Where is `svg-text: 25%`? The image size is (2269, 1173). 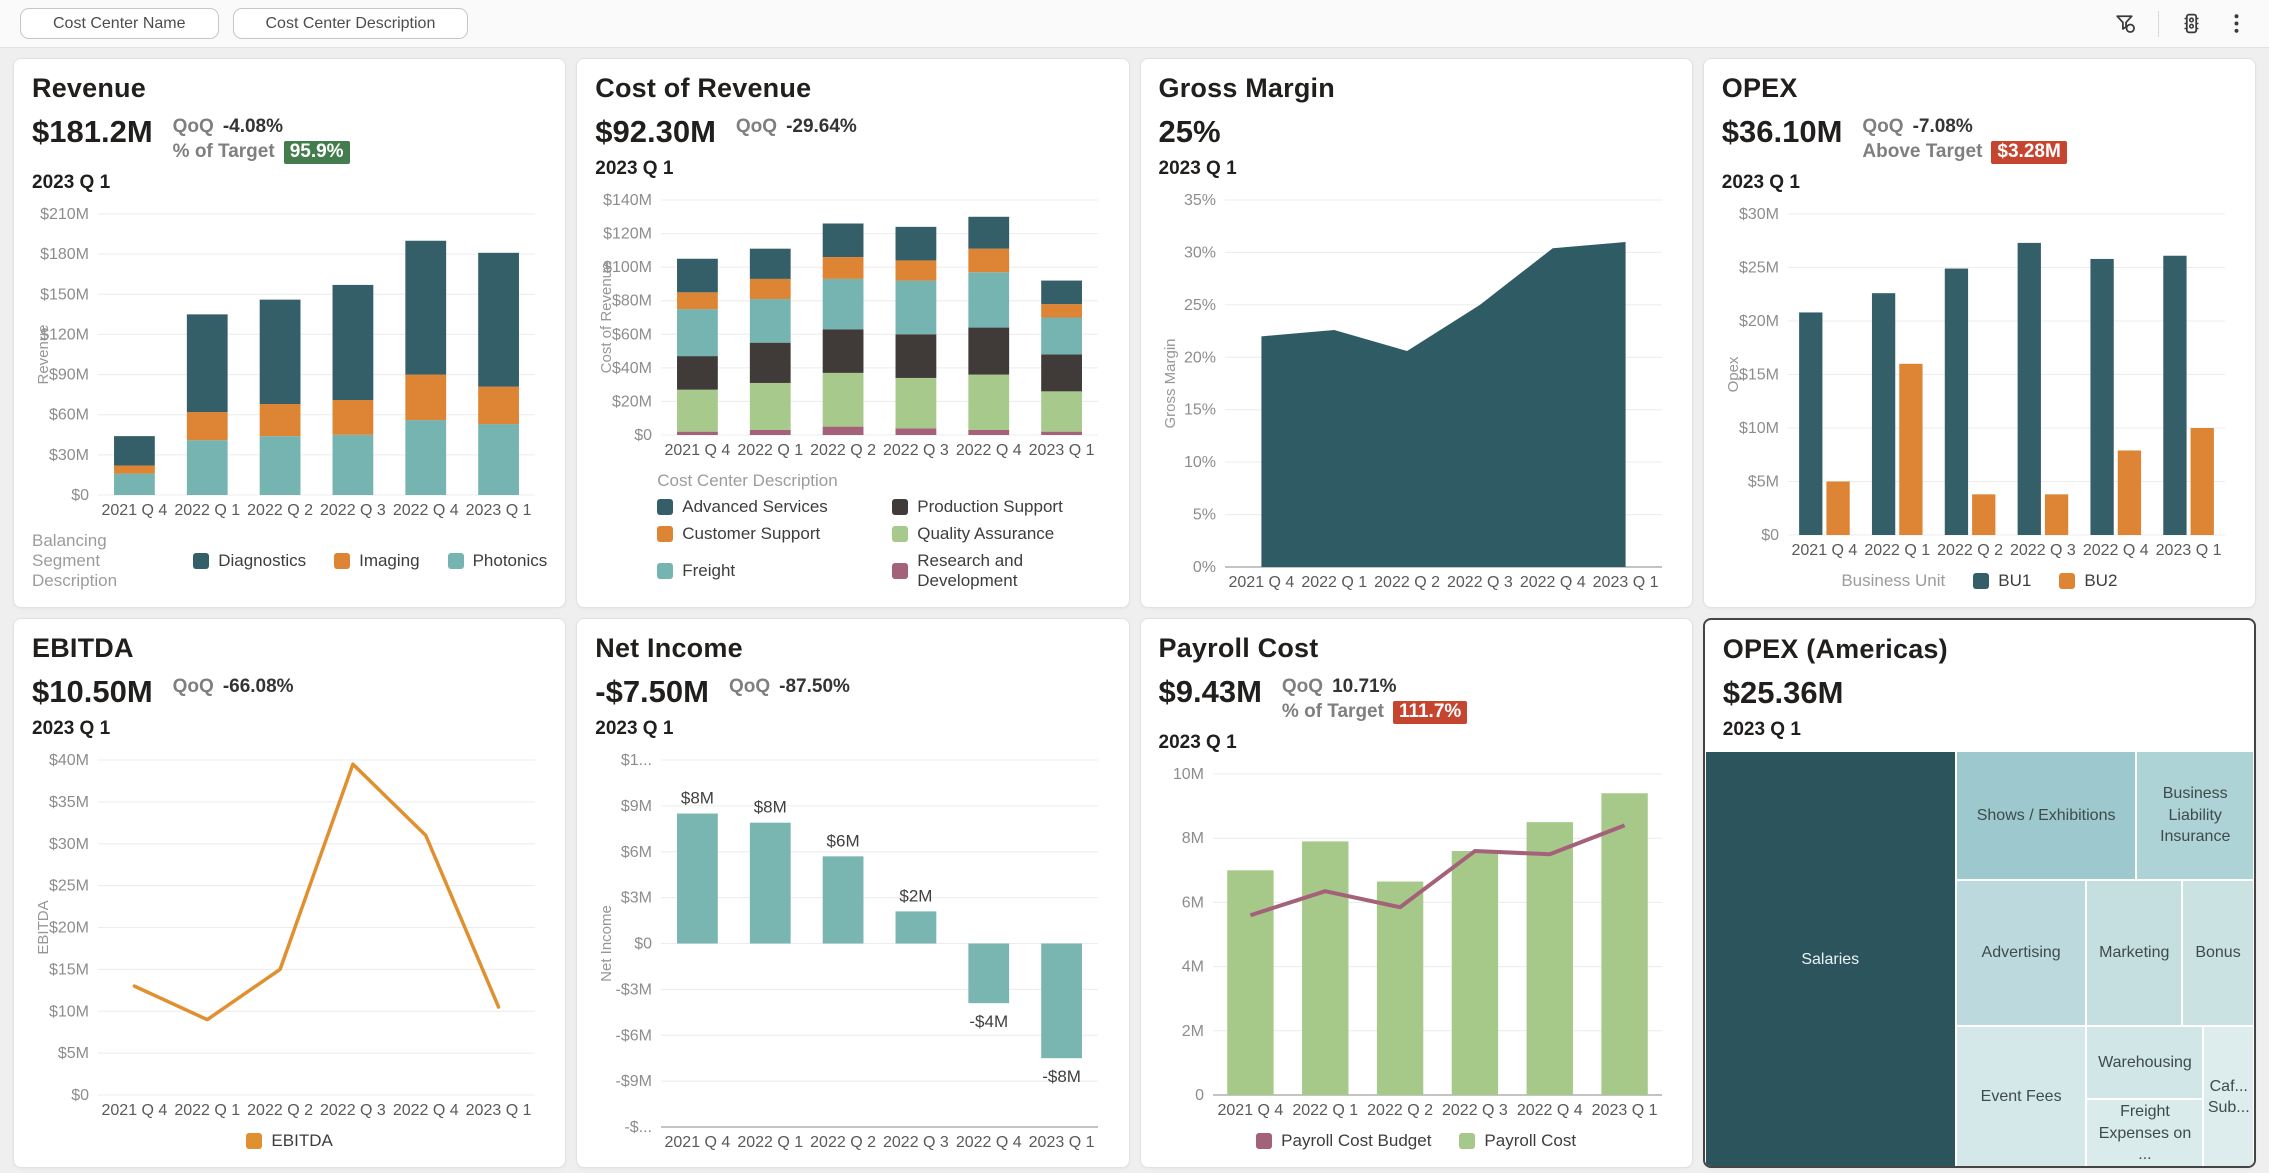 svg-text: 25% is located at coordinates (1199, 305).